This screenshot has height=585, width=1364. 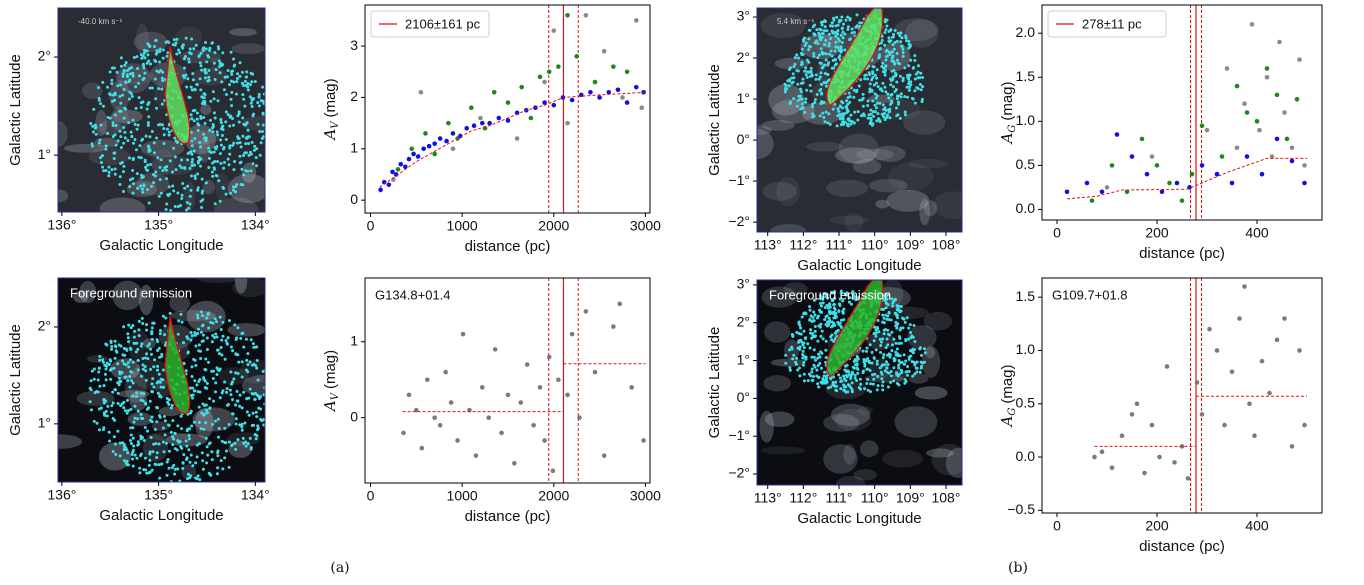 I want to click on x-tick-label: 1000, so click(x=462, y=496).